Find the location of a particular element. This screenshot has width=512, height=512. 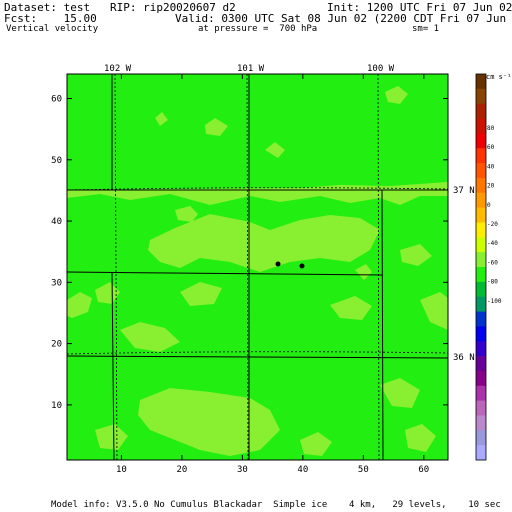

pressure-level-label: at pressure = 700 hPa is located at coordinates (258, 29).